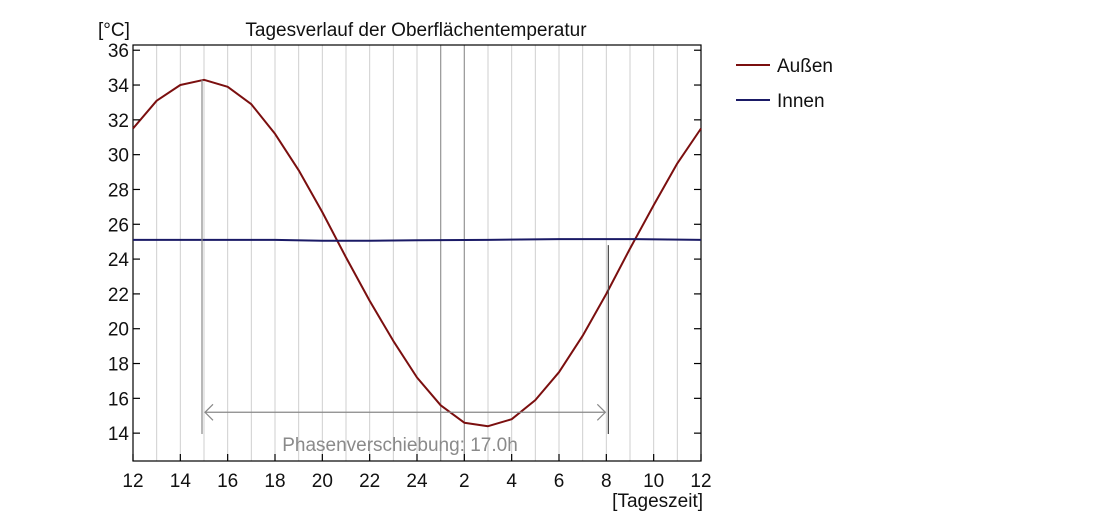 Image resolution: width=1100 pixels, height=511 pixels. Describe the element at coordinates (119, 260) in the screenshot. I see `y-tick-label: 24` at that location.